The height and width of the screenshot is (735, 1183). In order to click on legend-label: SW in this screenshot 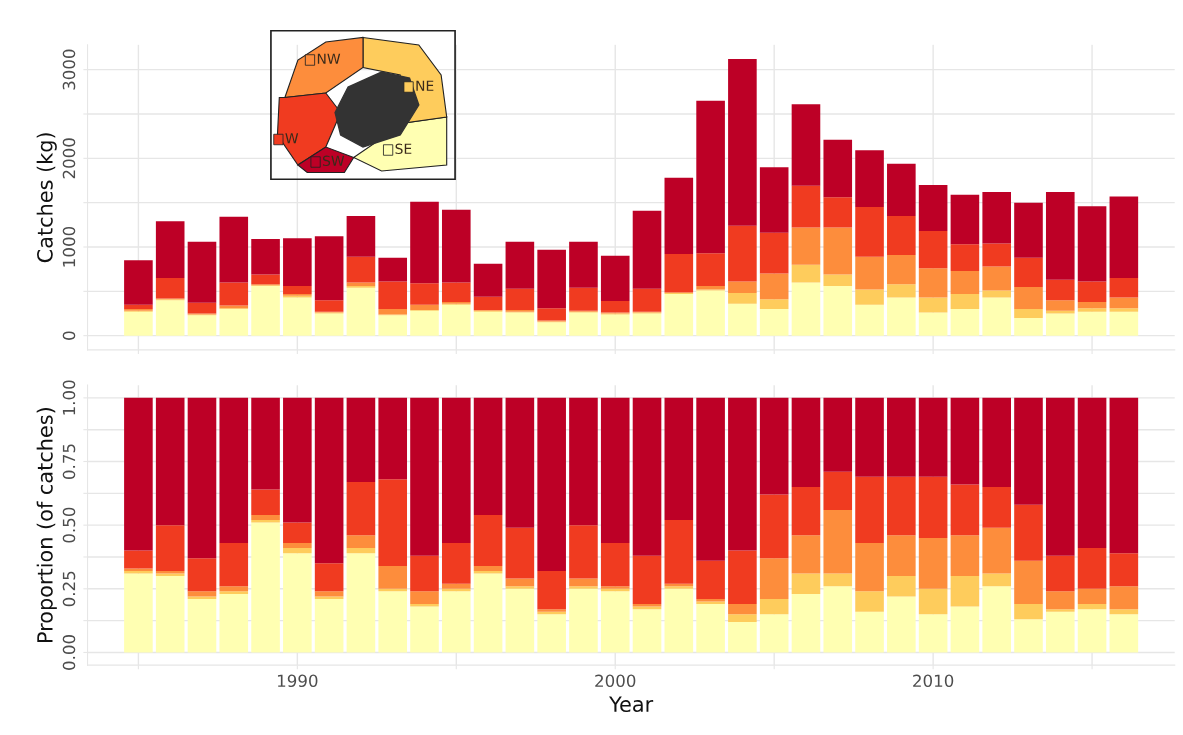, I will do `click(334, 161)`.